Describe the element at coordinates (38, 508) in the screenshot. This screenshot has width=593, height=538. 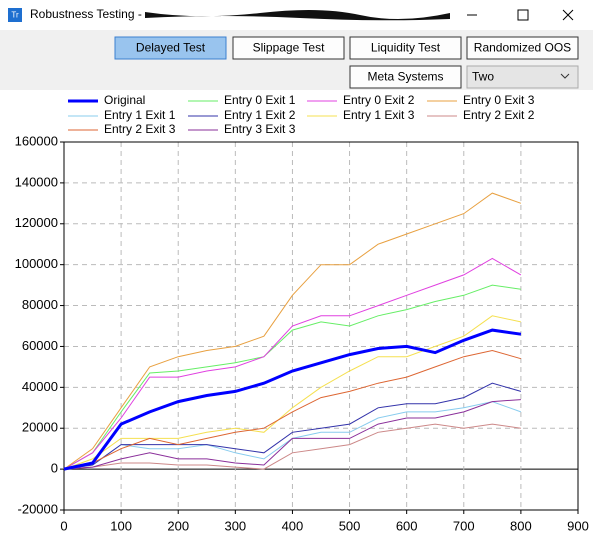
I see `y-tick-label: -20000` at that location.